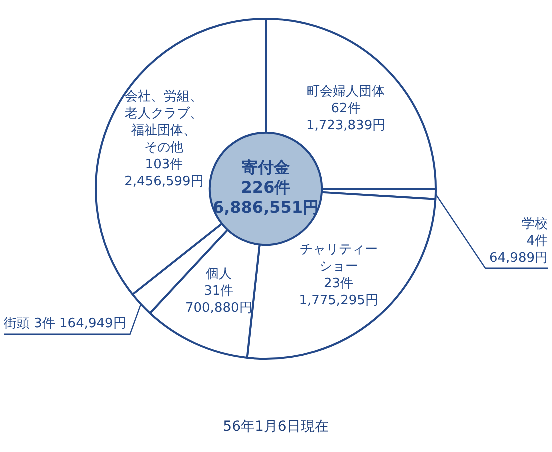 The image size is (552, 452). What do you see at coordinates (535, 224) in the screenshot?
I see `slice-label: 学校` at bounding box center [535, 224].